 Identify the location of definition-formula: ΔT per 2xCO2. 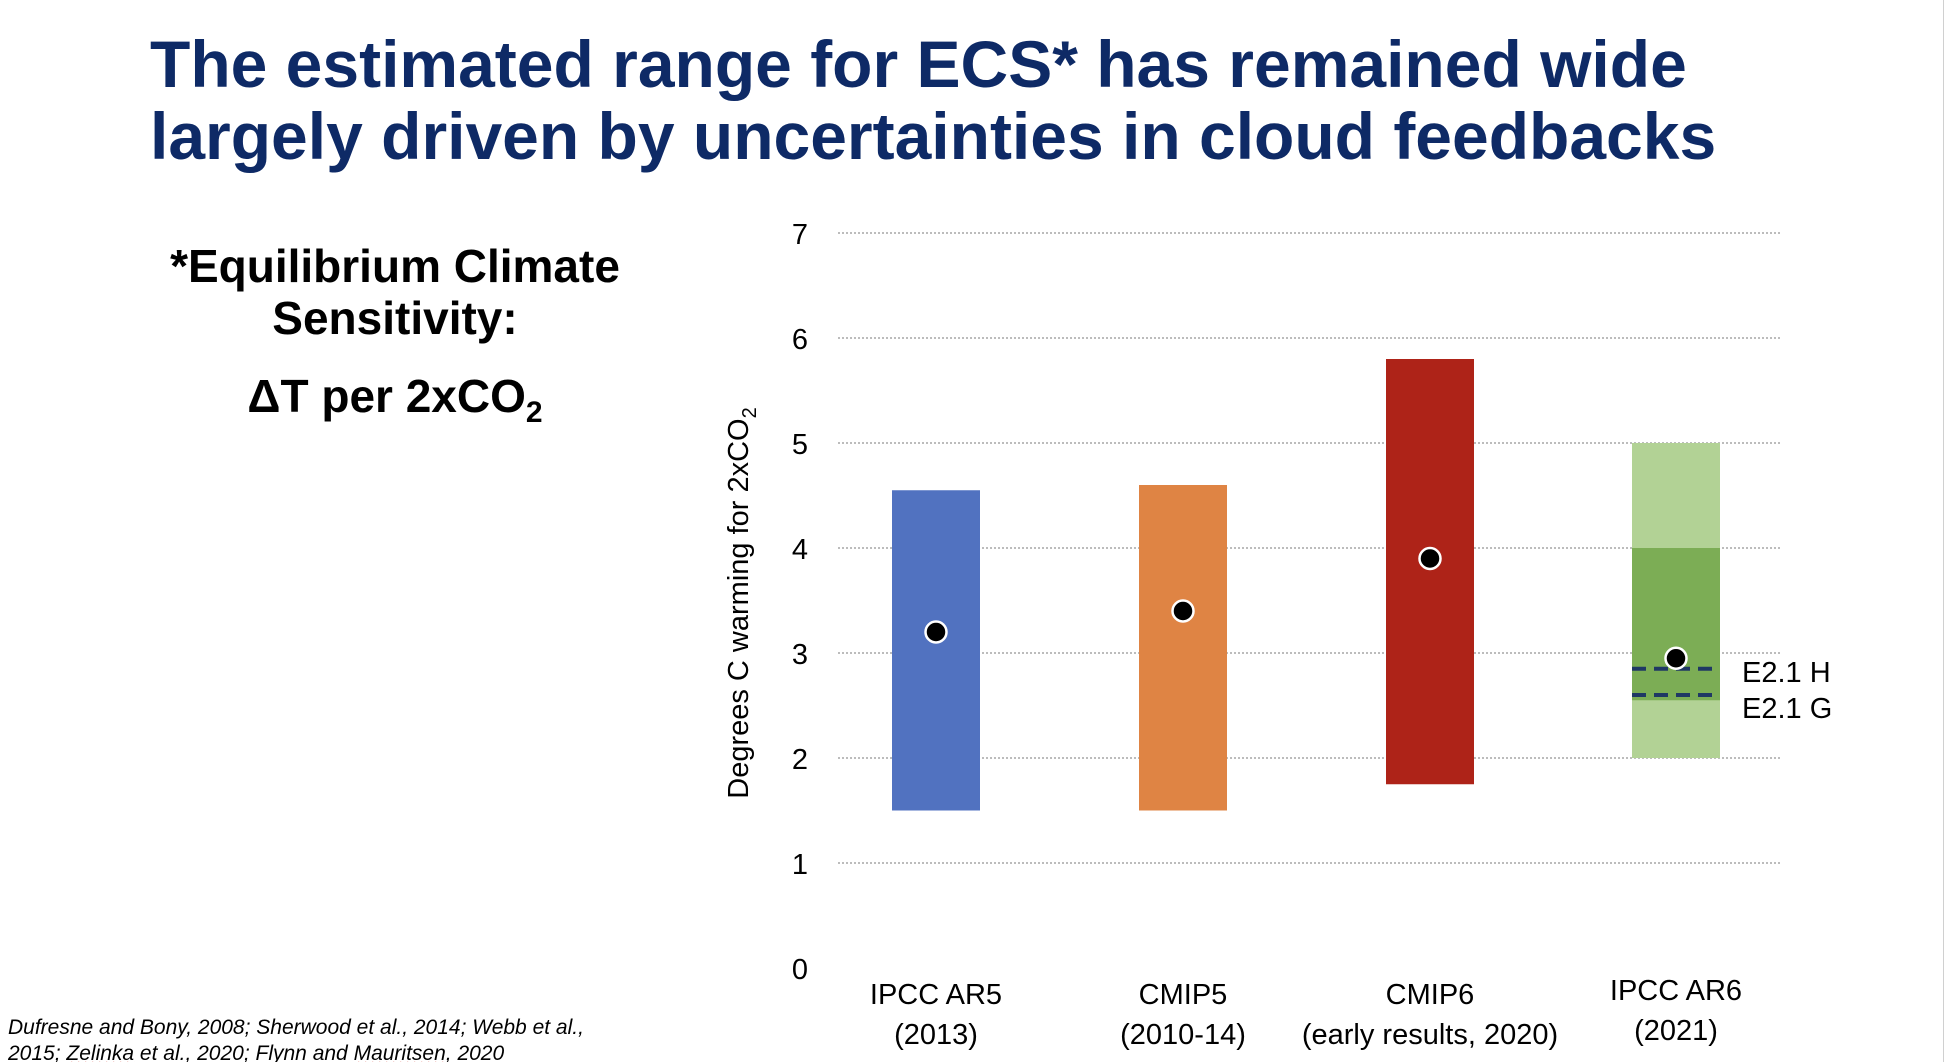
(395, 404).